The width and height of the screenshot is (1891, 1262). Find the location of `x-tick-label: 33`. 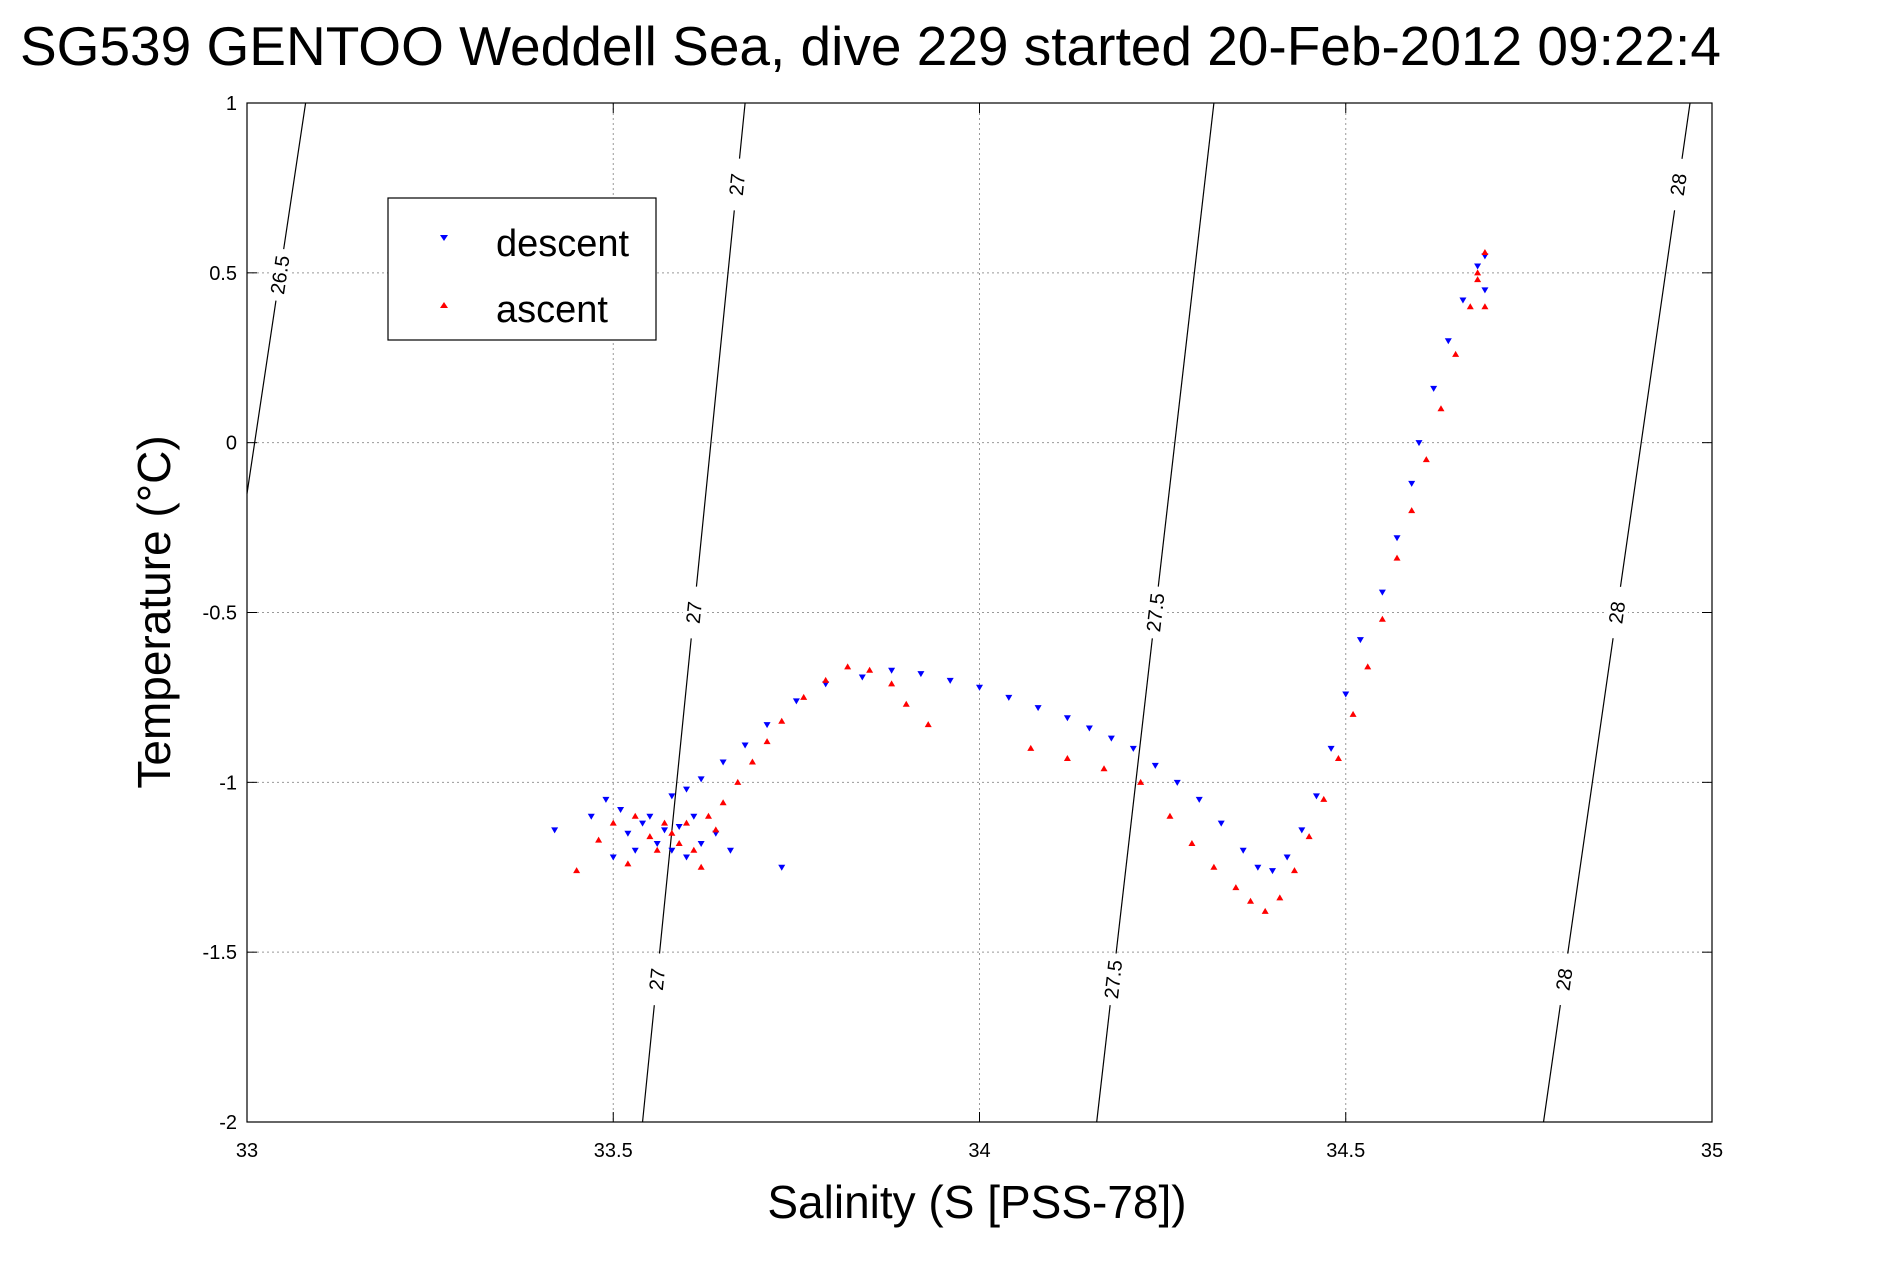

x-tick-label: 33 is located at coordinates (247, 1151).